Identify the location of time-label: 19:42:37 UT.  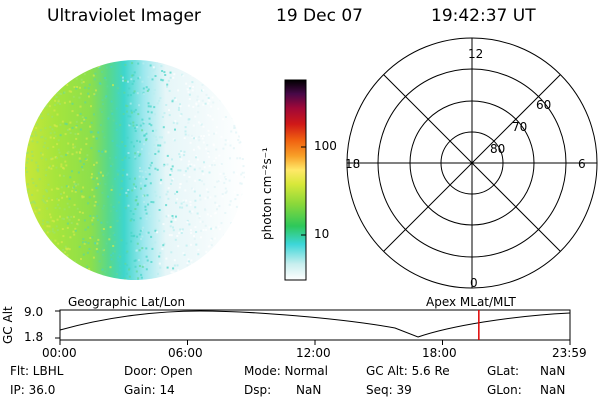
(483, 16).